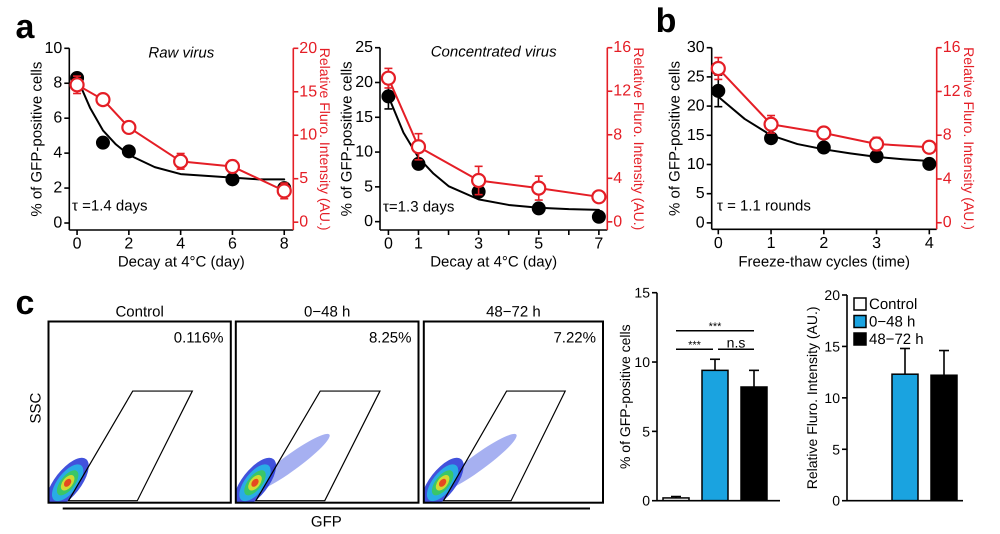 Image resolution: width=1000 pixels, height=534 pixels. What do you see at coordinates (57, 153) in the screenshot?
I see `y-tick-label: 4` at bounding box center [57, 153].